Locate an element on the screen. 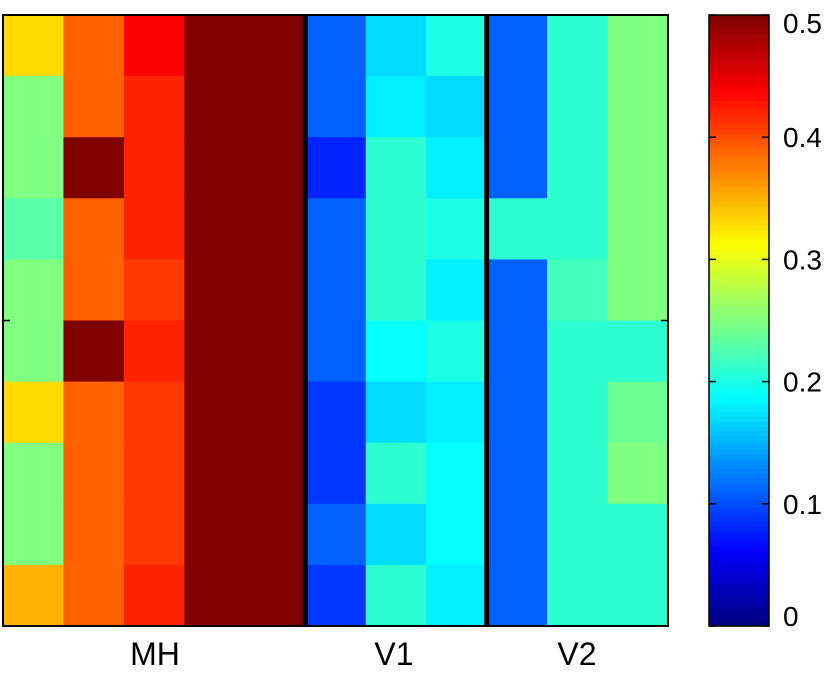  colorbar: 0 0.1 0.2 0.3 0.4 0.5 is located at coordinates (765, 320).